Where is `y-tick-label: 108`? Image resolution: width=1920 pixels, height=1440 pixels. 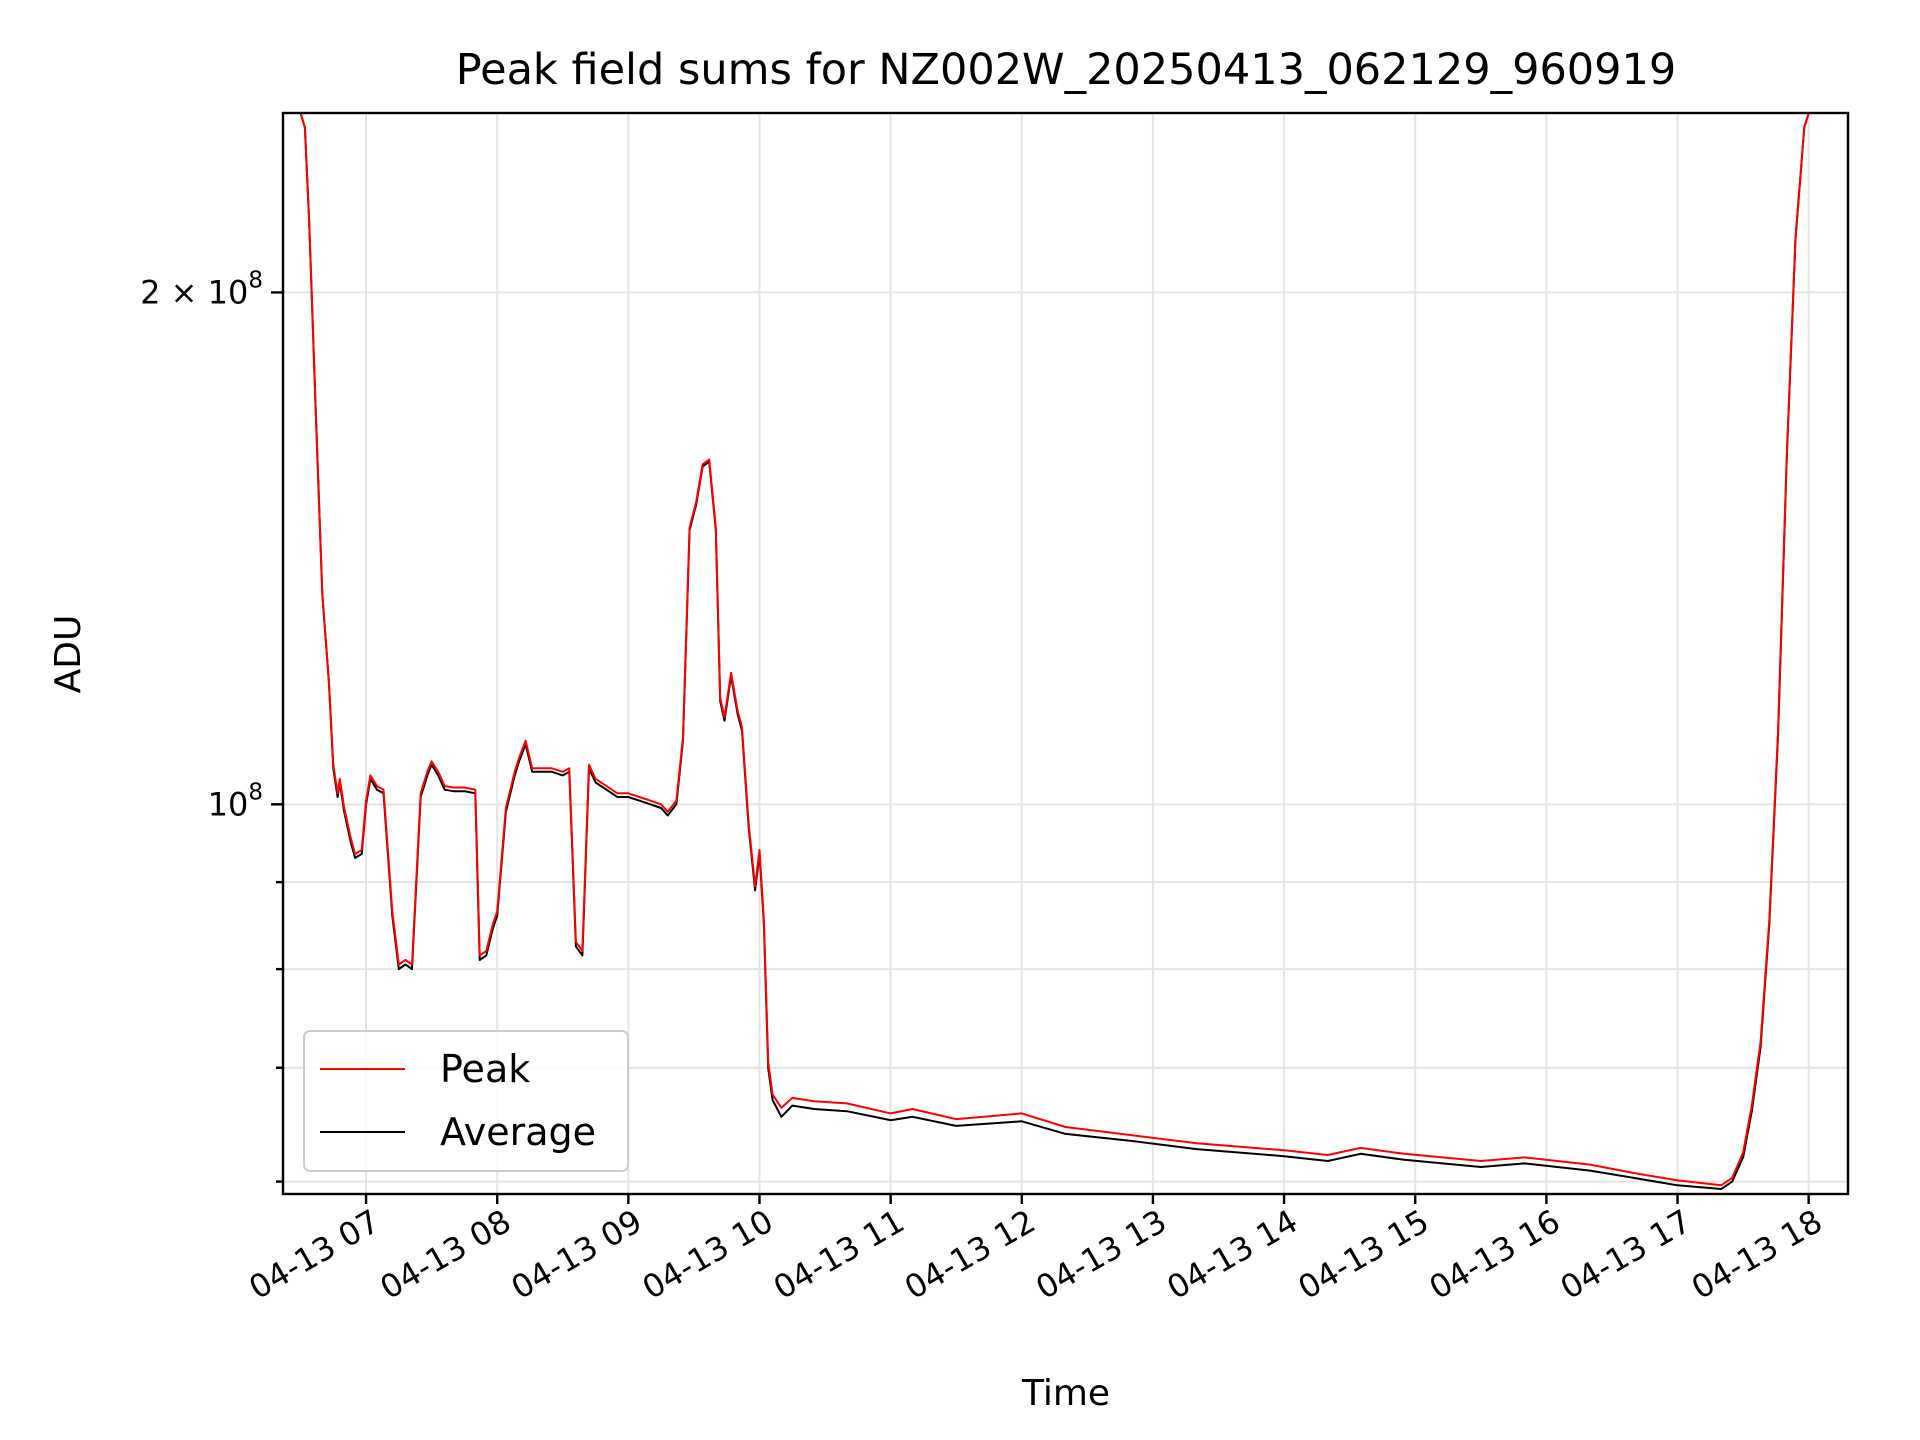
y-tick-label: 108 is located at coordinates (235, 801).